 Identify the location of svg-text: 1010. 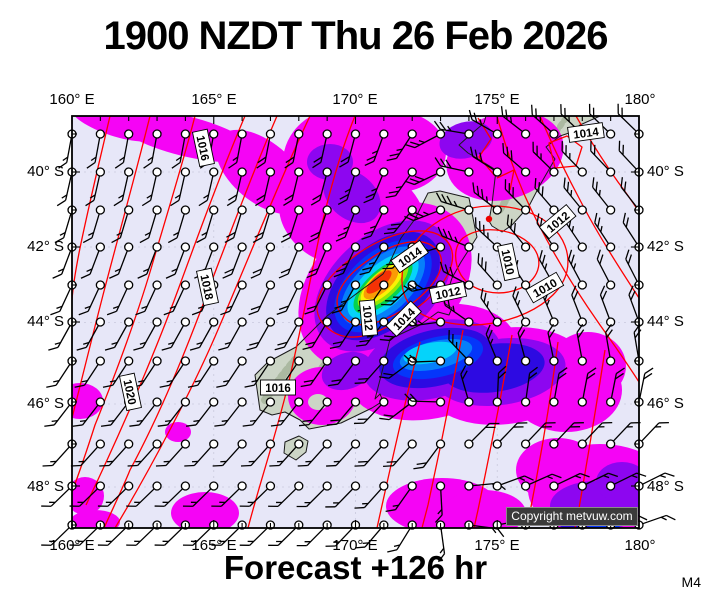
(506, 262).